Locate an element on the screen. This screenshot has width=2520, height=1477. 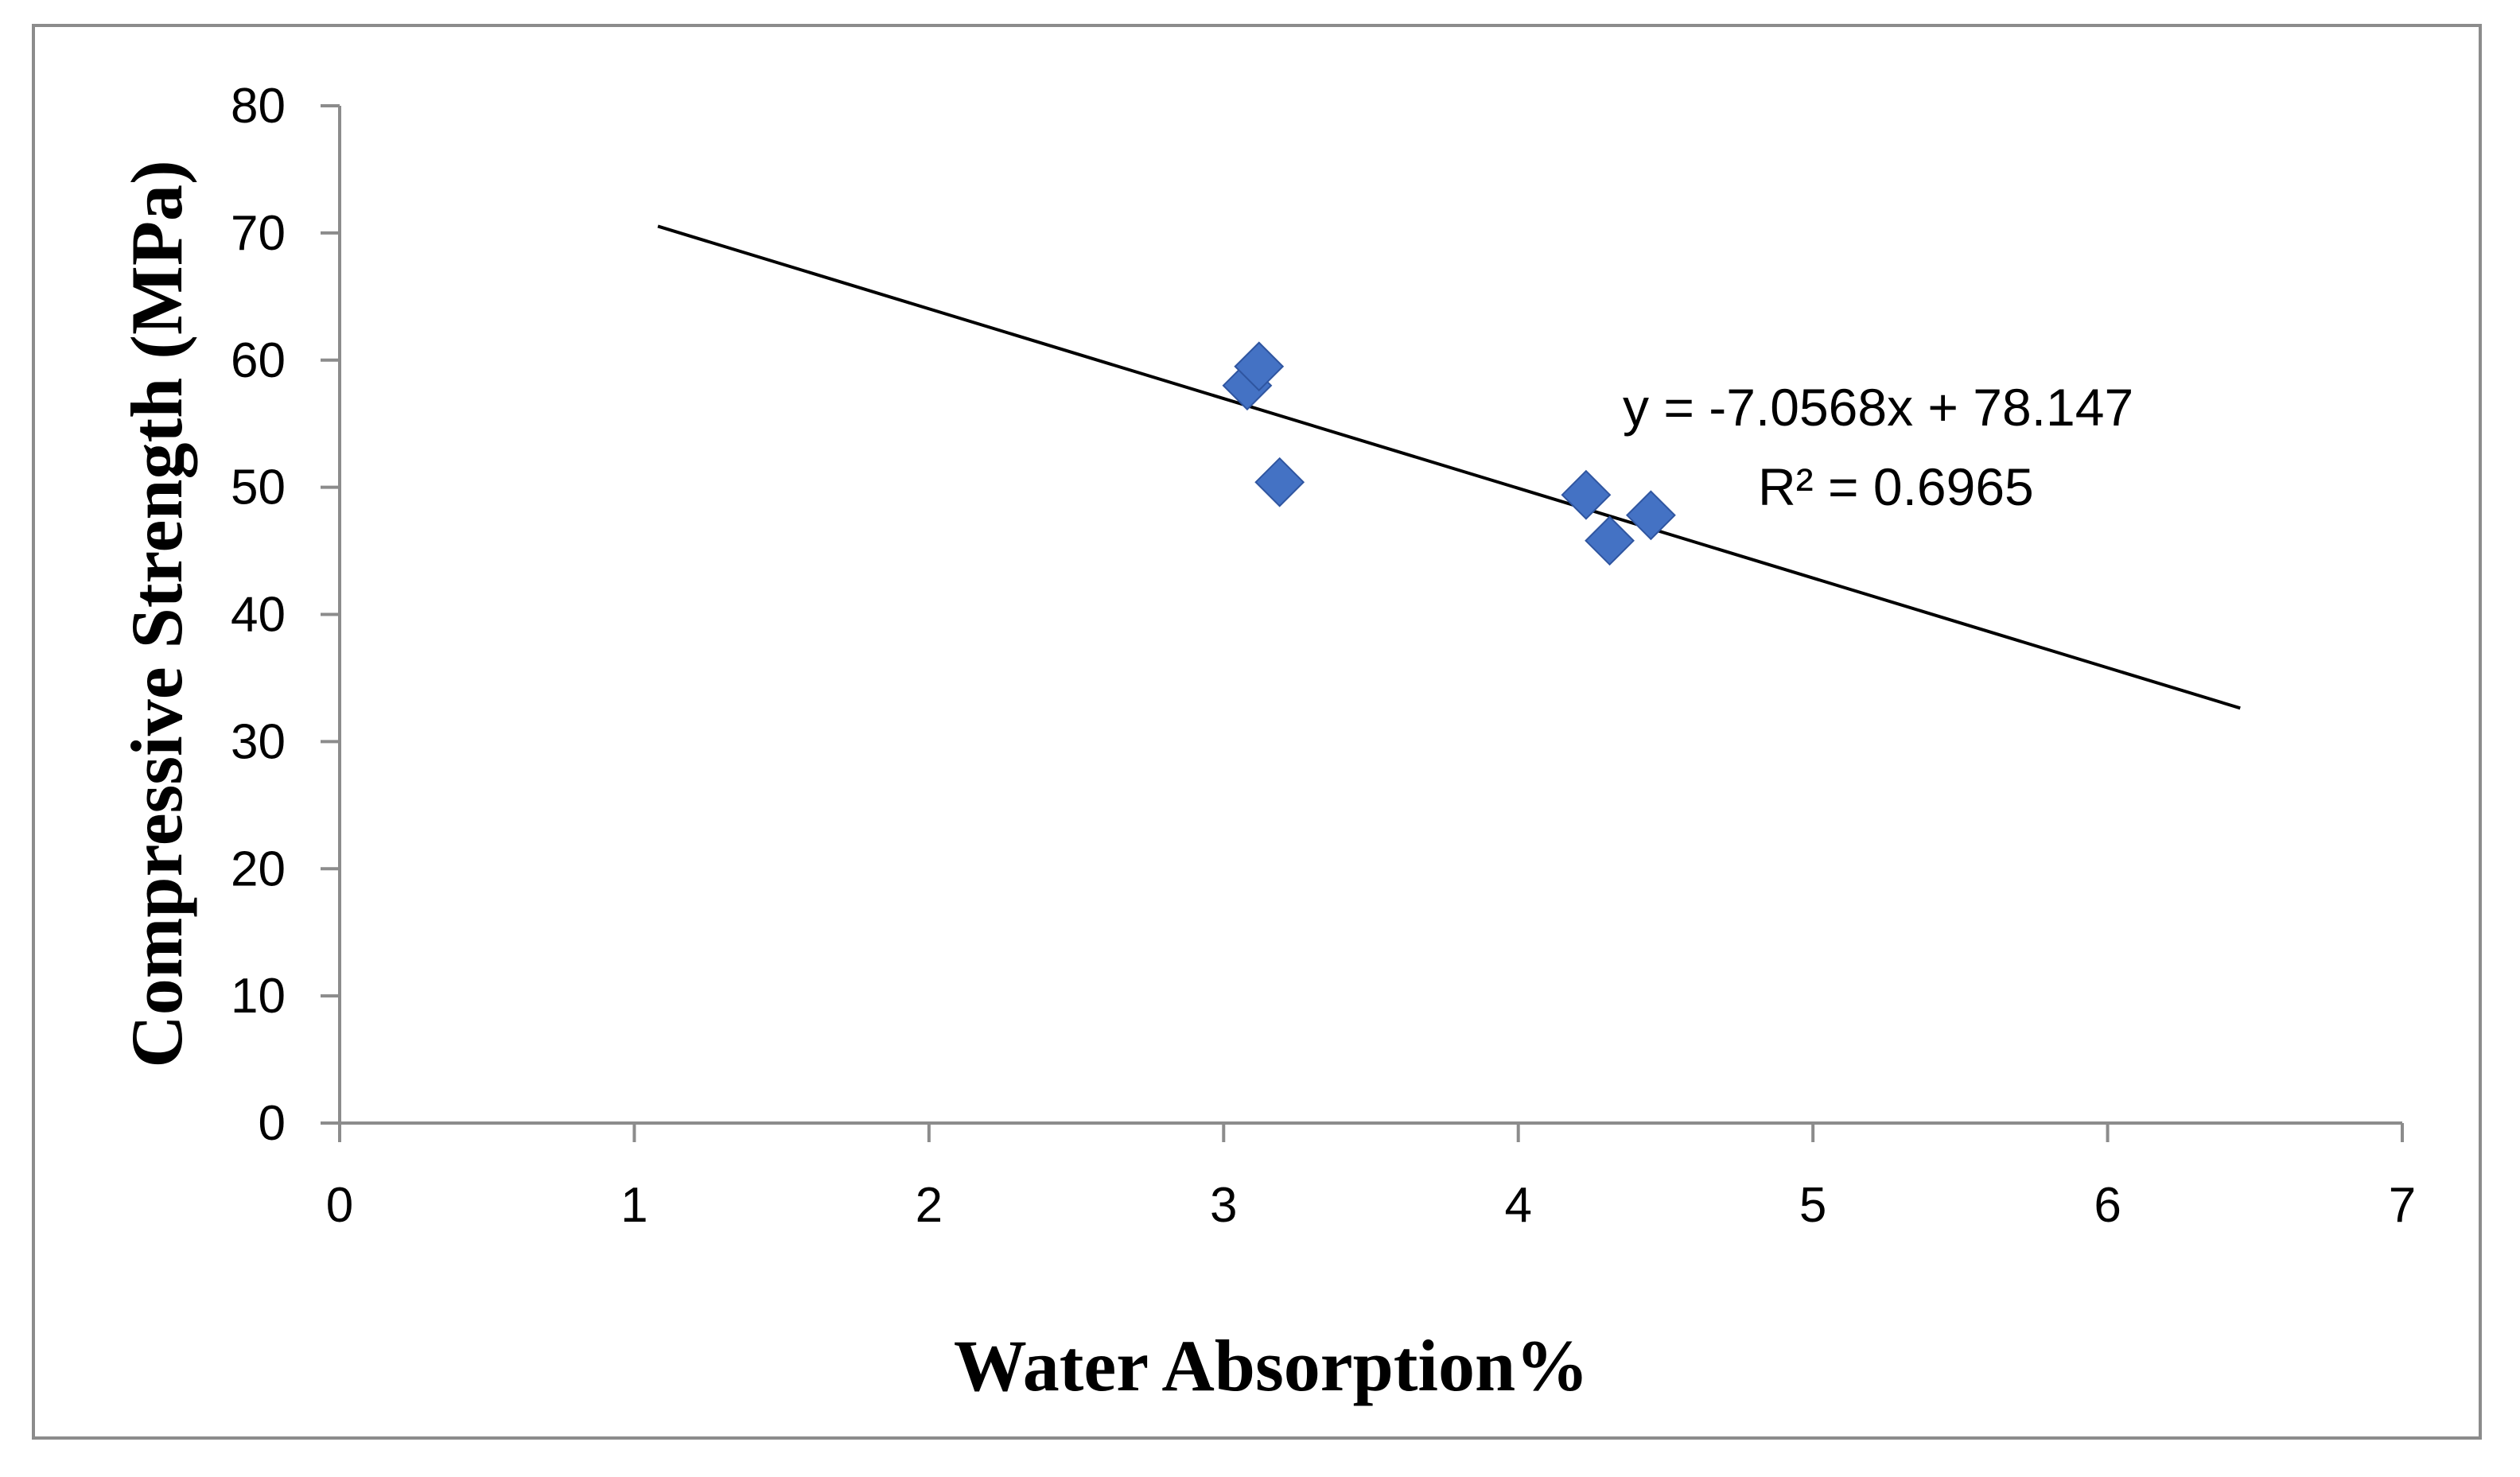
x-axis-title: Water Absorption% is located at coordinates (1271, 1365).